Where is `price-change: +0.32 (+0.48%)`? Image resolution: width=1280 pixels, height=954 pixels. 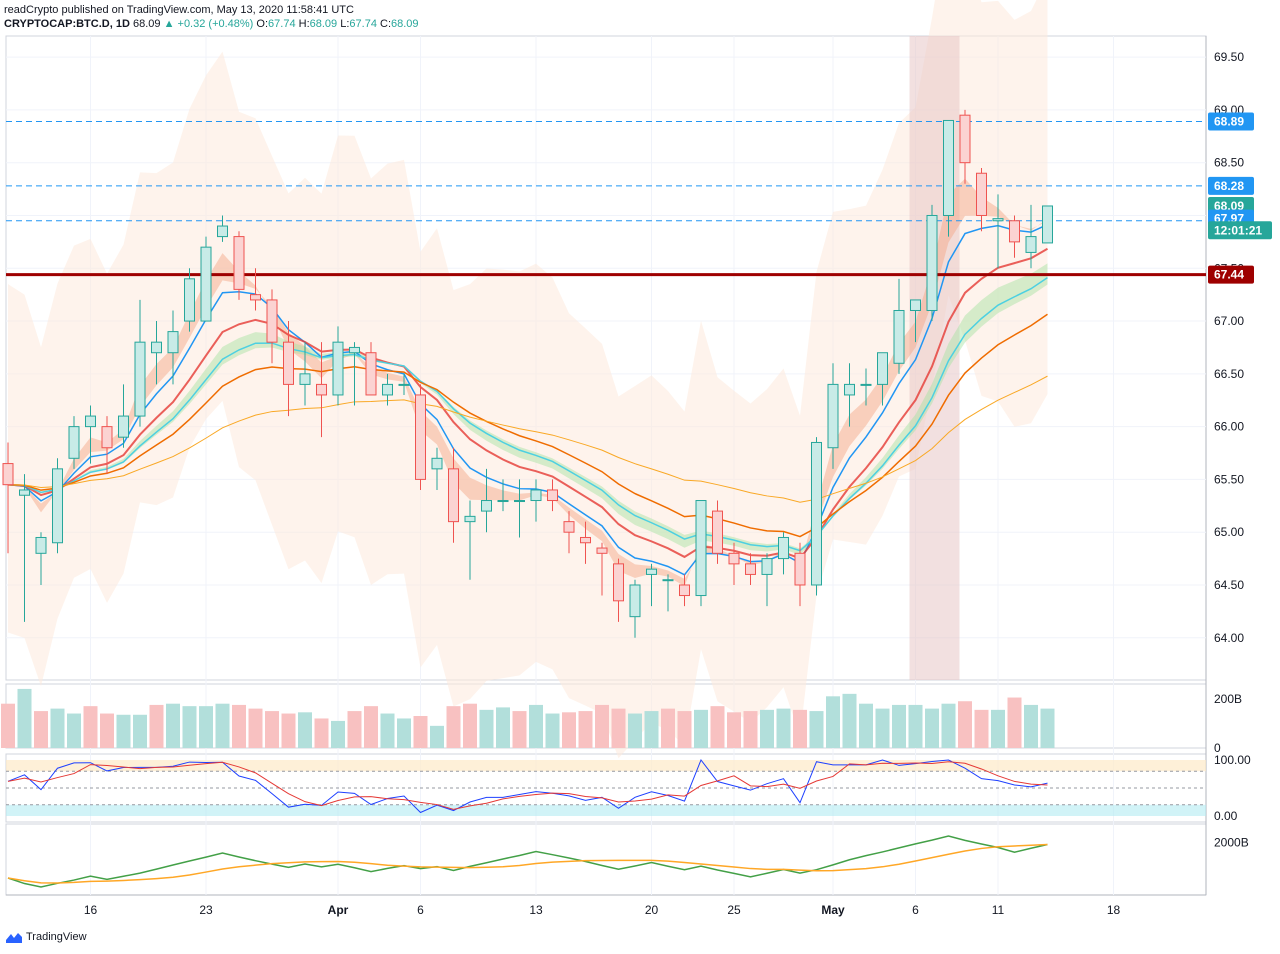
price-change: +0.32 (+0.48%) is located at coordinates (215, 24).